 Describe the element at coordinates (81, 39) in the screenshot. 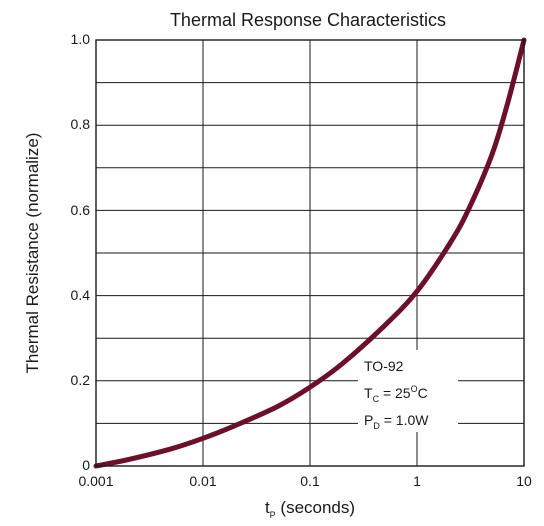

I see `y-tick-label: 1.0` at that location.